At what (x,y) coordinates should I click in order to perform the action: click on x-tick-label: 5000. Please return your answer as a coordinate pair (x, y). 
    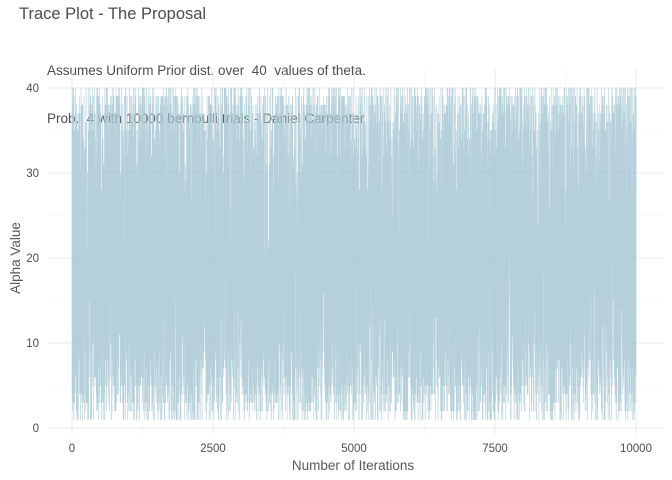
    Looking at the image, I should click on (354, 449).